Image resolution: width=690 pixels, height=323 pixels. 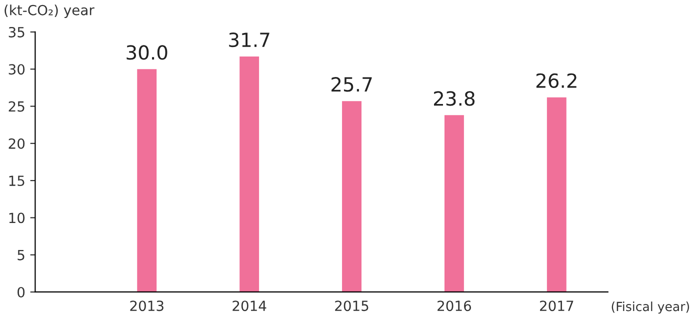 What do you see at coordinates (454, 98) in the screenshot?
I see `data-label: 23.8` at bounding box center [454, 98].